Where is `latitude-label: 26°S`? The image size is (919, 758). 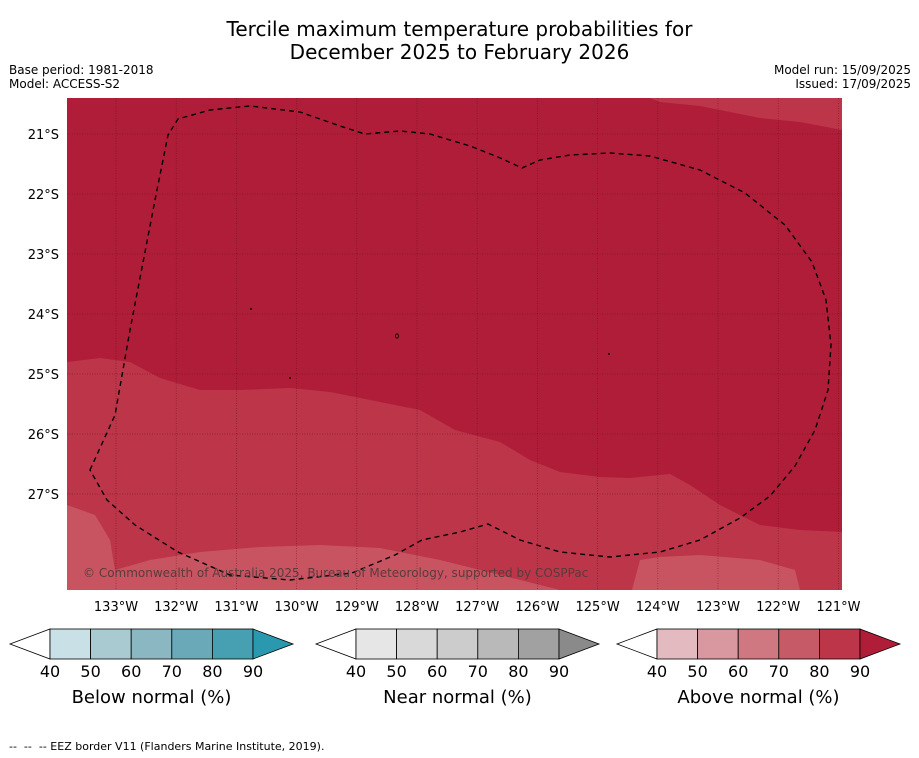 latitude-label: 26°S is located at coordinates (43, 435).